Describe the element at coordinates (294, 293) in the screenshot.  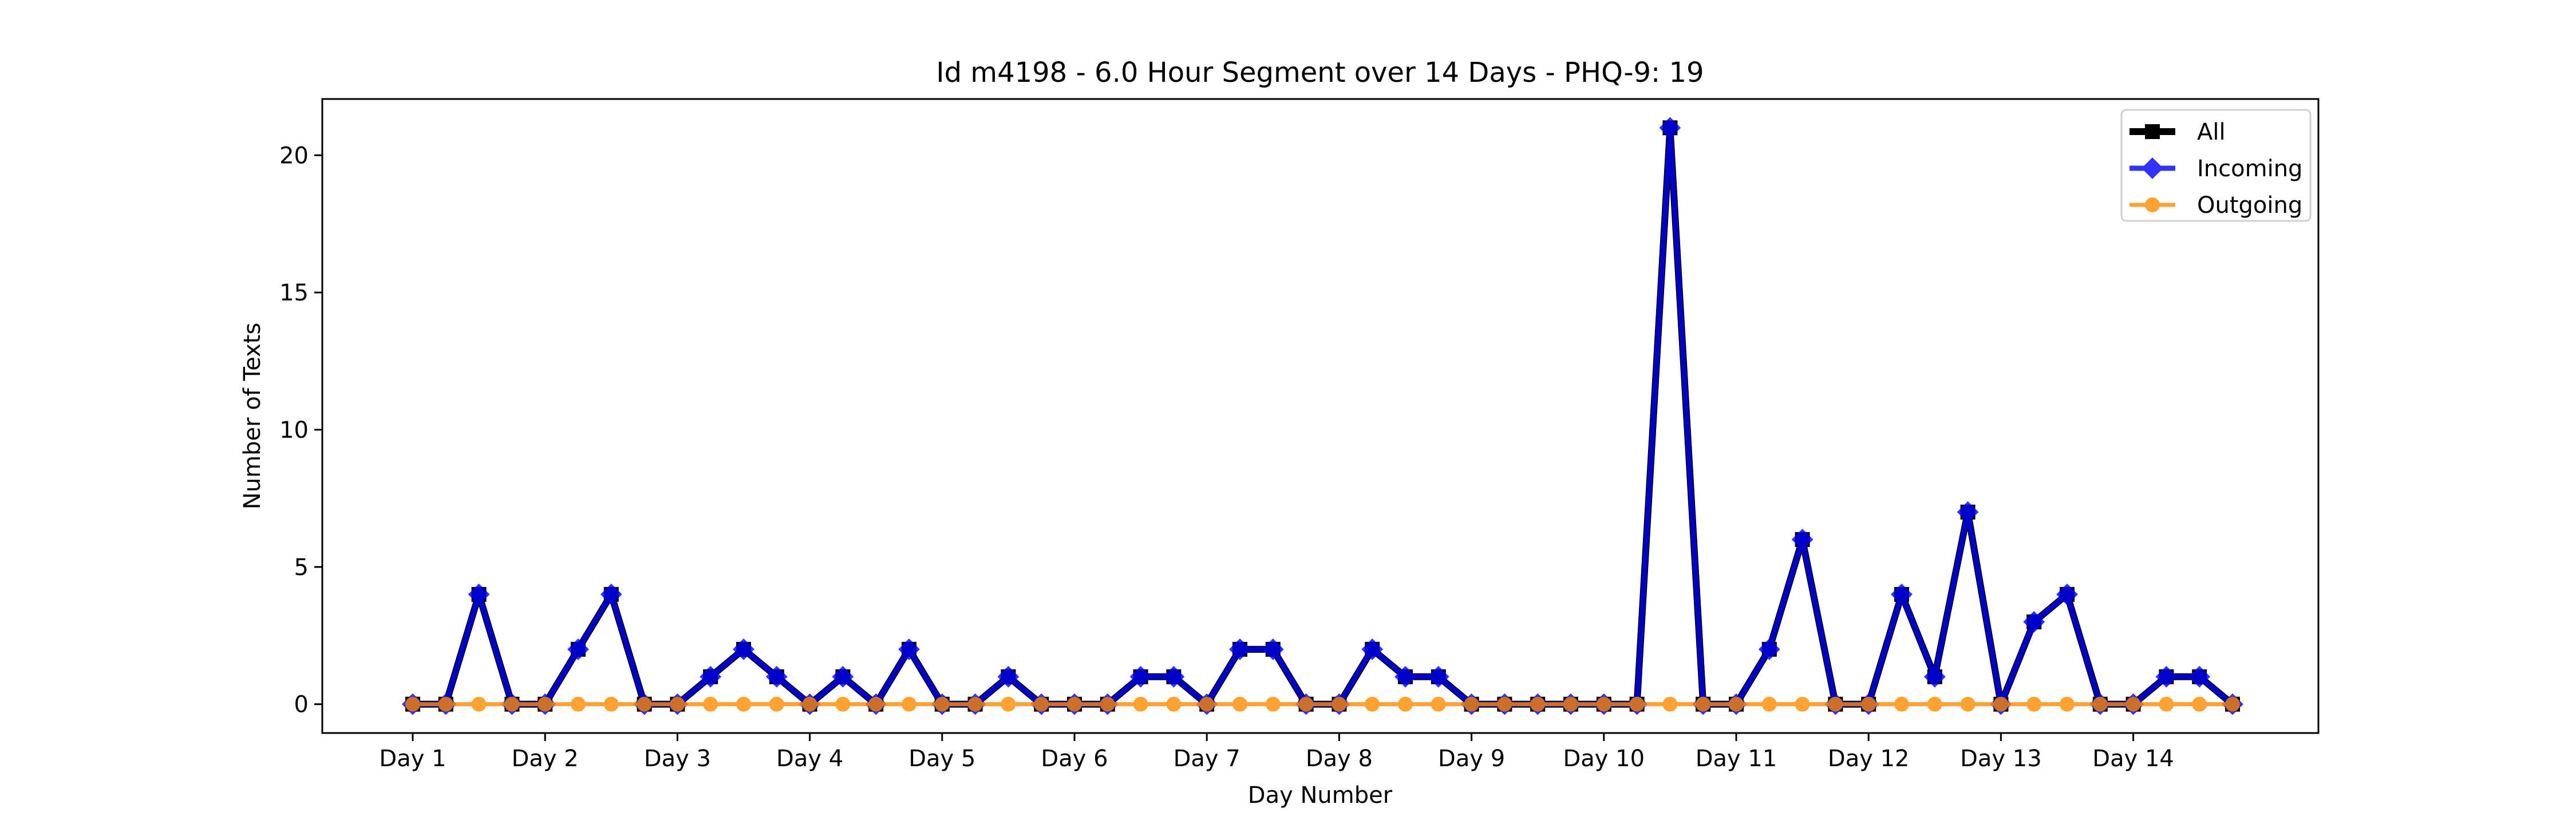
I see `y-tick-label: 15` at that location.